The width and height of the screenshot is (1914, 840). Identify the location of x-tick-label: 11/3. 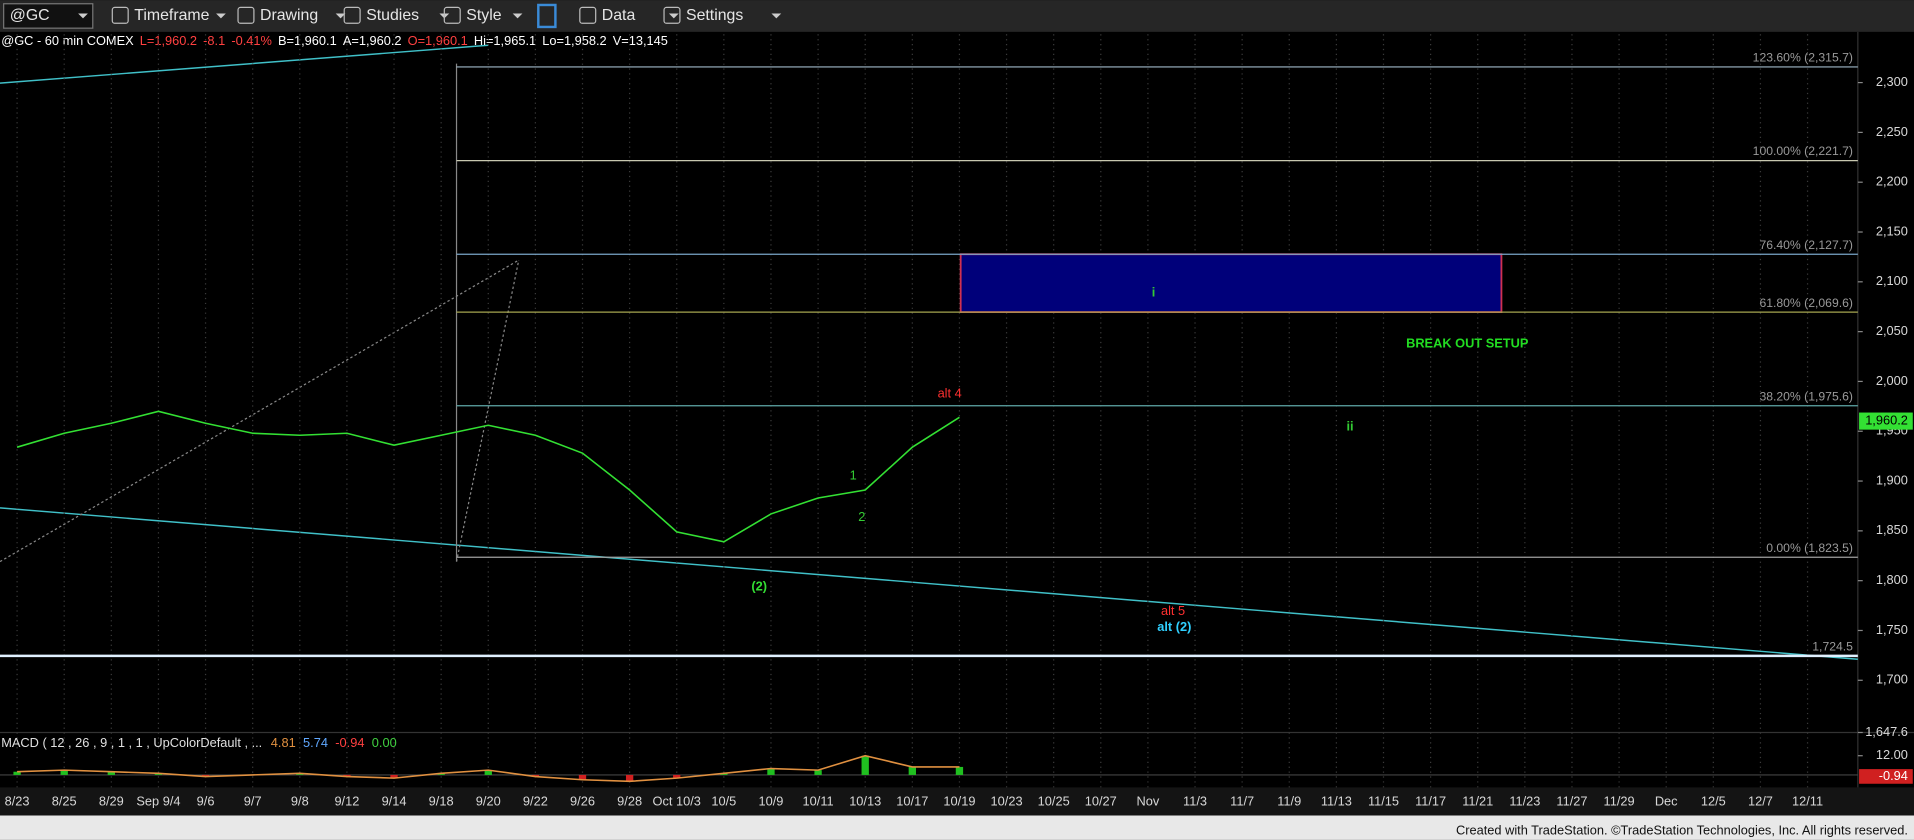
(1195, 800).